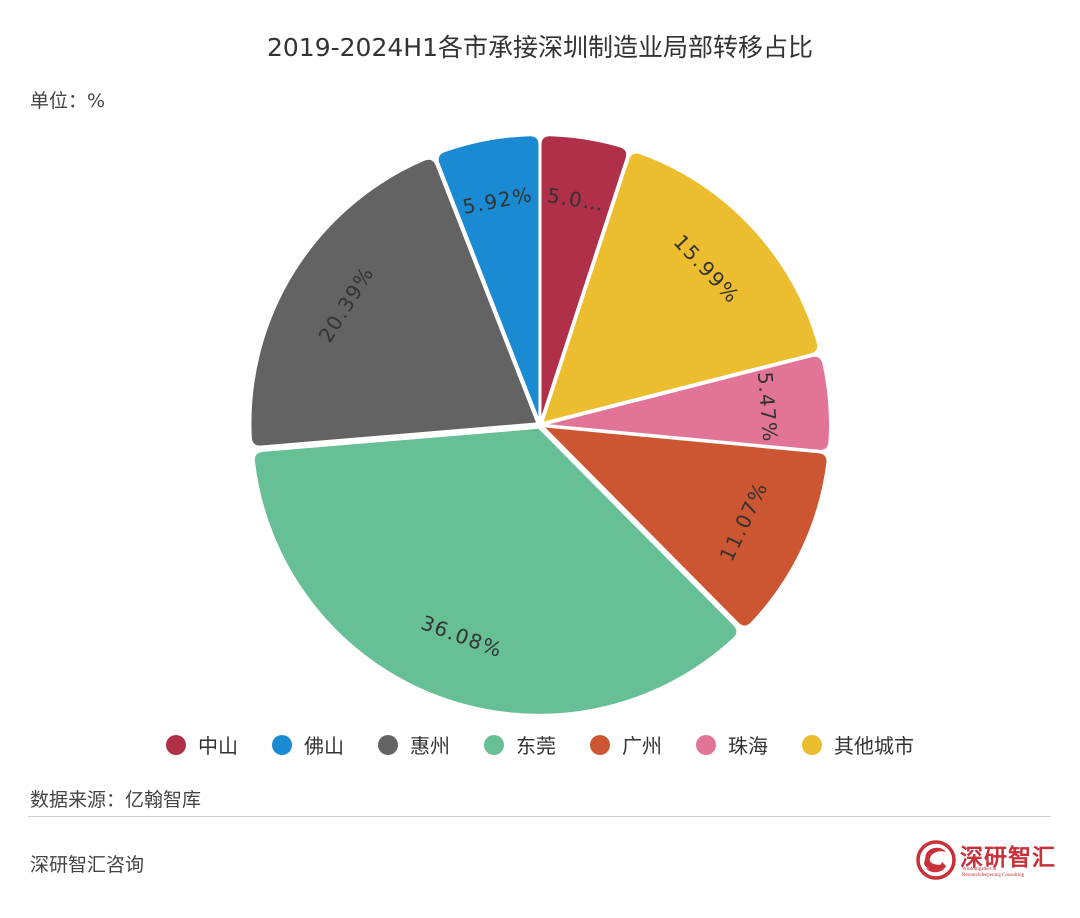 This screenshot has height=918, width=1080. What do you see at coordinates (874, 746) in the screenshot?
I see `legend-label: 其他城市` at bounding box center [874, 746].